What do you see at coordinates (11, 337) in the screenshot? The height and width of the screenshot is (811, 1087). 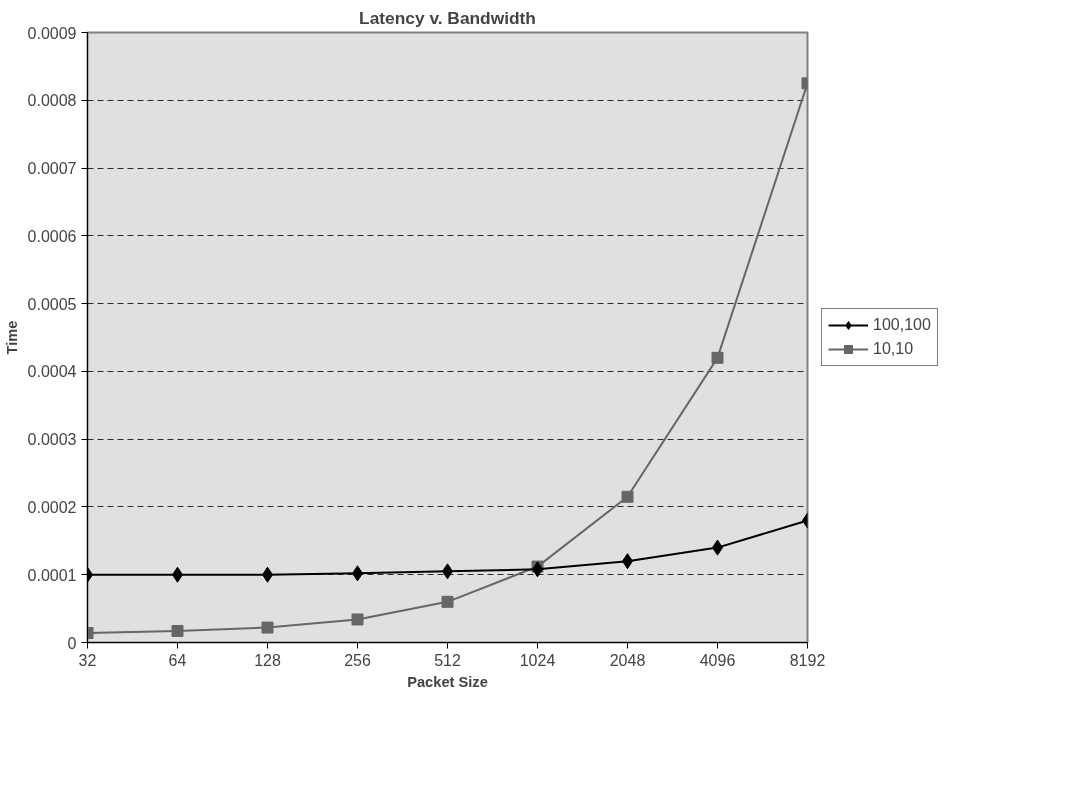 I see `y-axis-title: Time` at bounding box center [11, 337].